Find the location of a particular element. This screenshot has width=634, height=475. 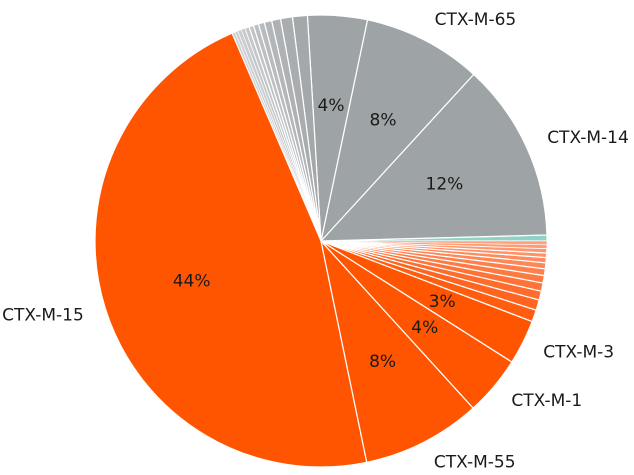

slice-label-ctx-m-3: CTX-M-3 is located at coordinates (578, 352).